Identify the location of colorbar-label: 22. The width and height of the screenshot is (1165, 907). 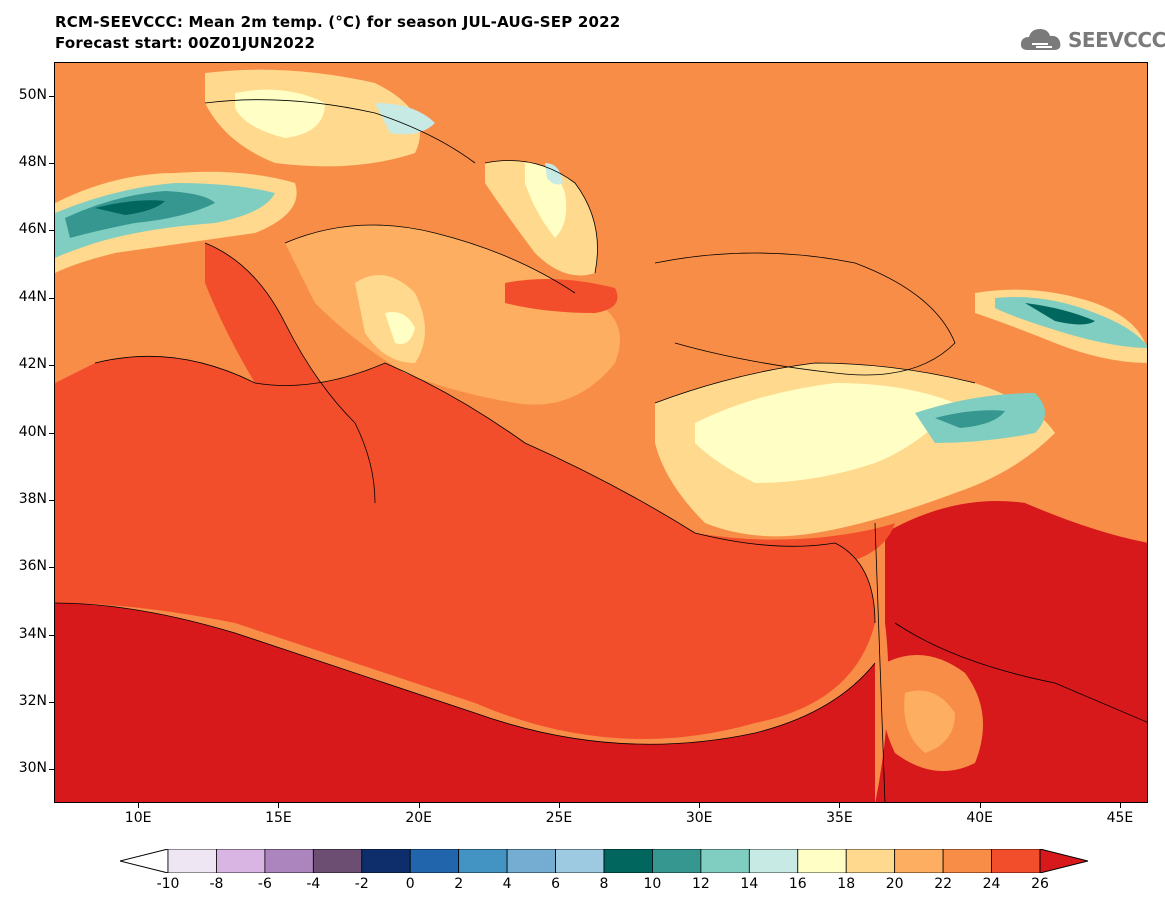
(943, 884).